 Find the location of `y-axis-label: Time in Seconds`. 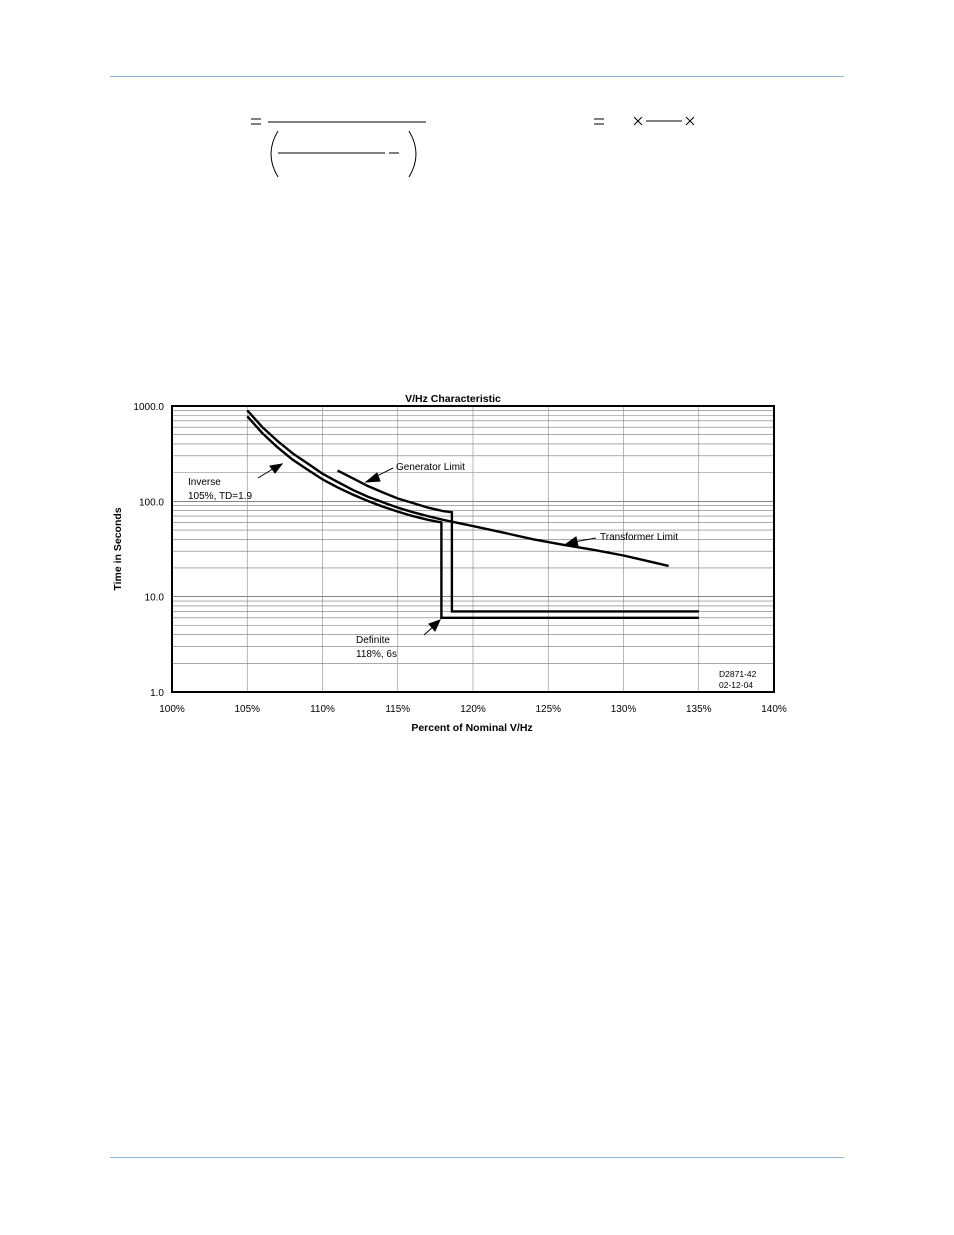

y-axis-label: Time in Seconds is located at coordinates (118, 548).